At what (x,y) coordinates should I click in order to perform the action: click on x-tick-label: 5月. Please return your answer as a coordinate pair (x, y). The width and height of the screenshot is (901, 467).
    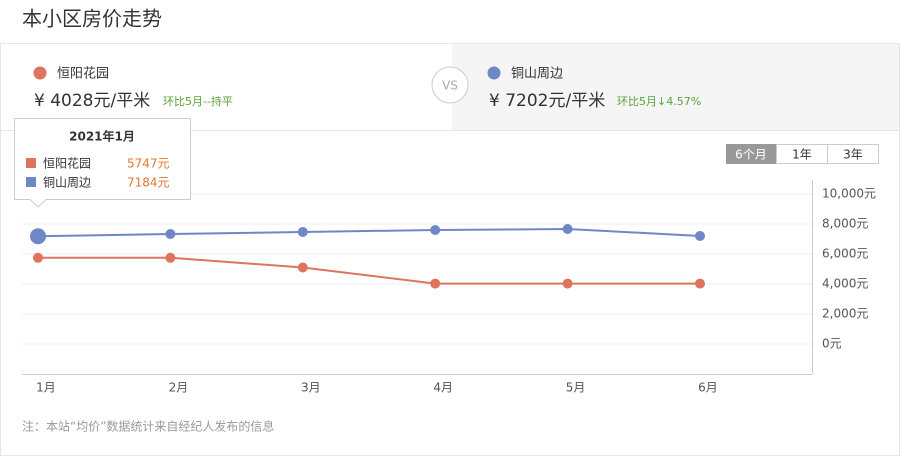
    Looking at the image, I should click on (576, 388).